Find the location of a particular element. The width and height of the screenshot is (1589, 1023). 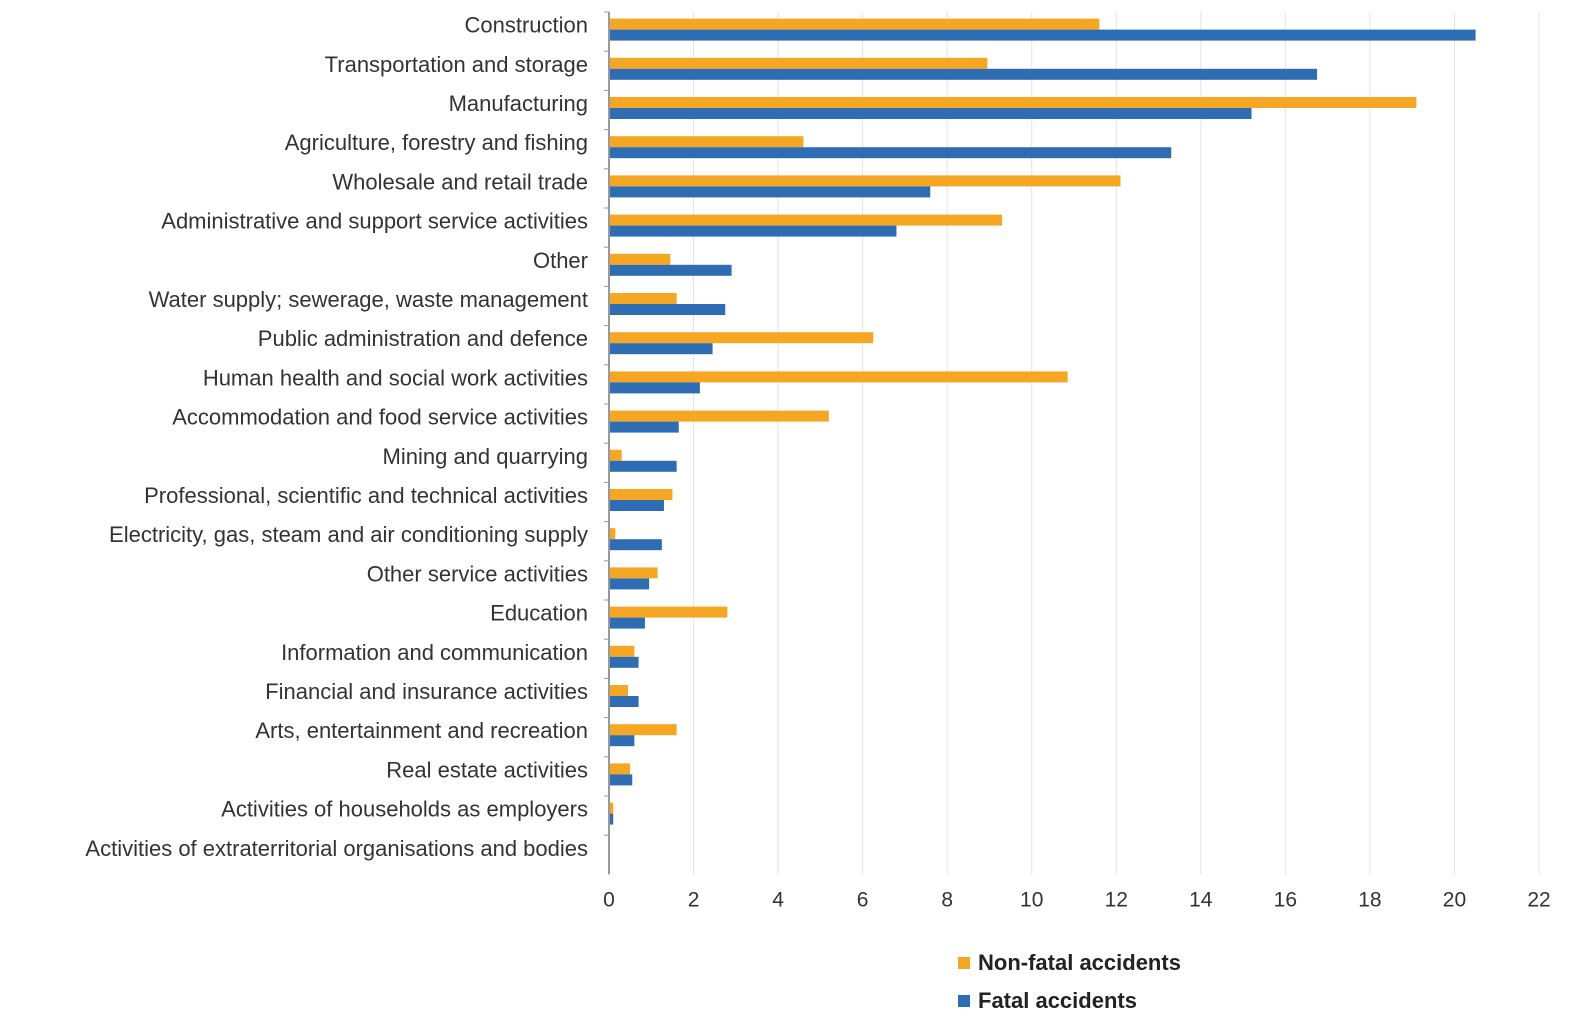

category-label: Financial and insurance activities is located at coordinates (426, 691).